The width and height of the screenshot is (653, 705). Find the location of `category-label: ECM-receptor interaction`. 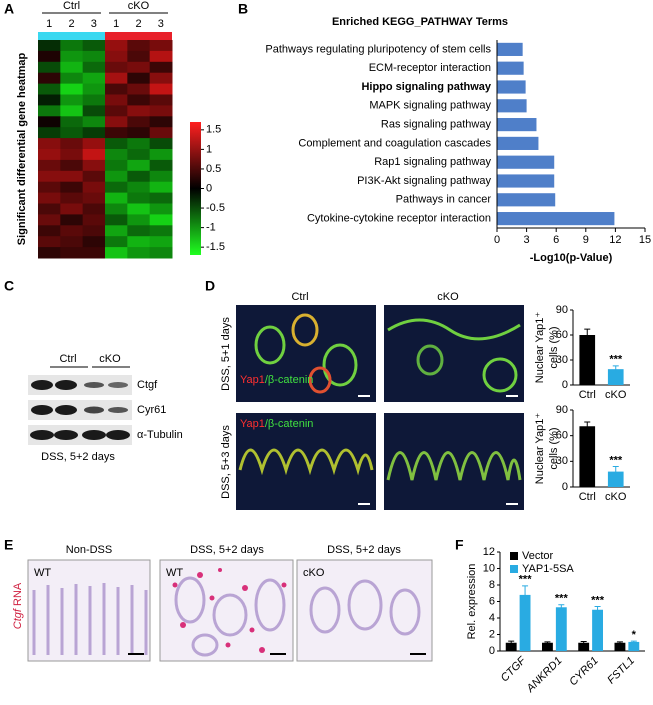

category-label: ECM-receptor interaction is located at coordinates (430, 68).